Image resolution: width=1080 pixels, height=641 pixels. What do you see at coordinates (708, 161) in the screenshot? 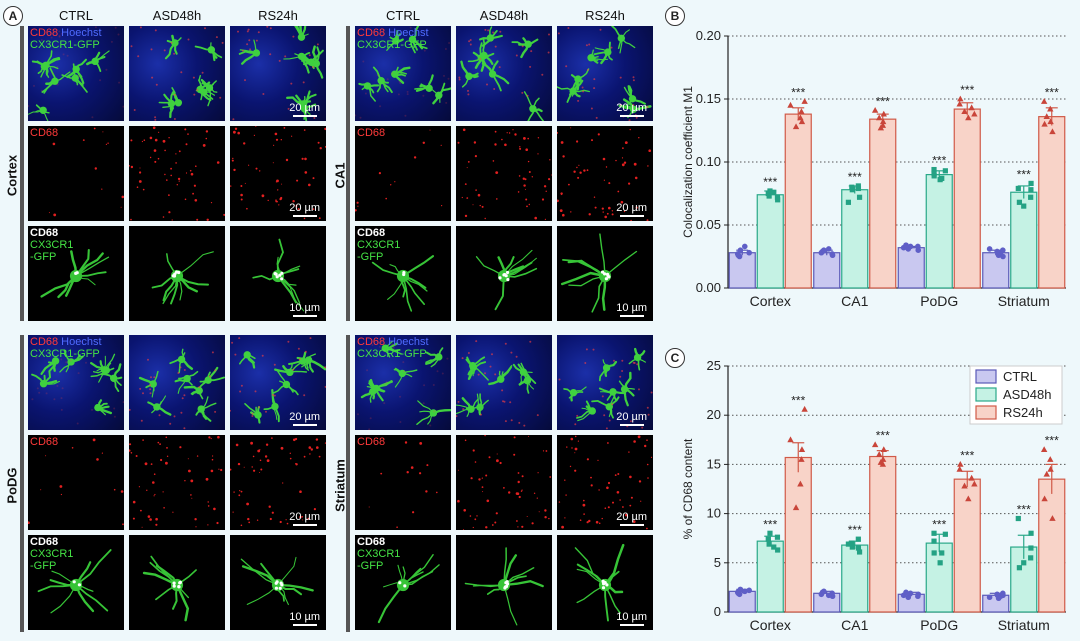
I see `y-tick-label: 0.10` at bounding box center [708, 161].